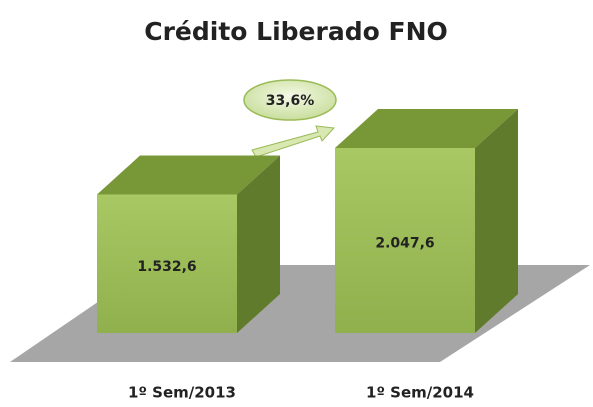 The width and height of the screenshot is (593, 407). I want to click on annotation: 33,6%, so click(290, 101).